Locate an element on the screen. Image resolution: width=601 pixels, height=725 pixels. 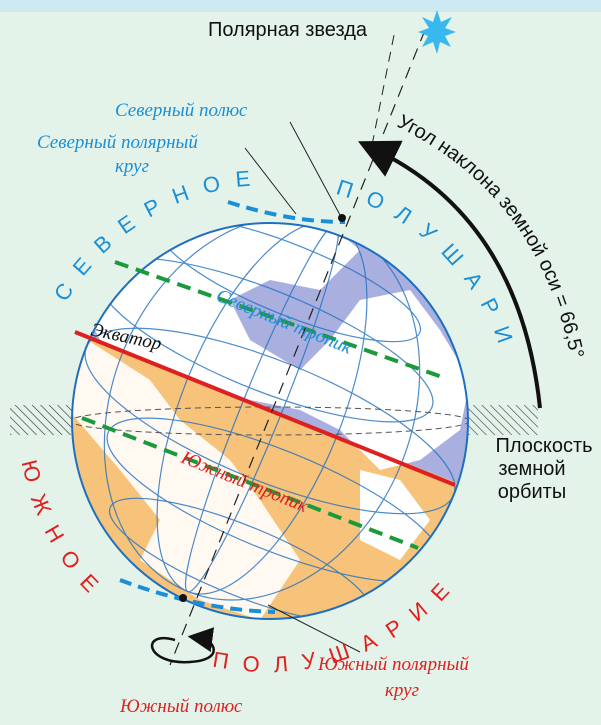
orbit-plane-label: Плоскость is located at coordinates (543, 446).